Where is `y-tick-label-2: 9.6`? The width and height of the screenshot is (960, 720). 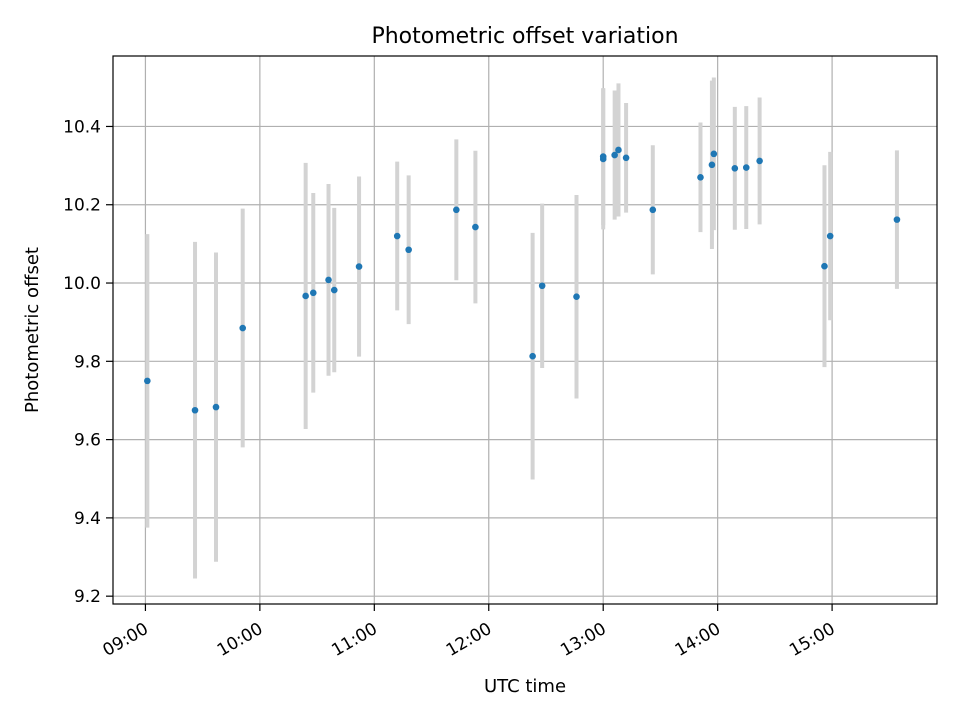 y-tick-label-2: 9.6 is located at coordinates (87, 441).